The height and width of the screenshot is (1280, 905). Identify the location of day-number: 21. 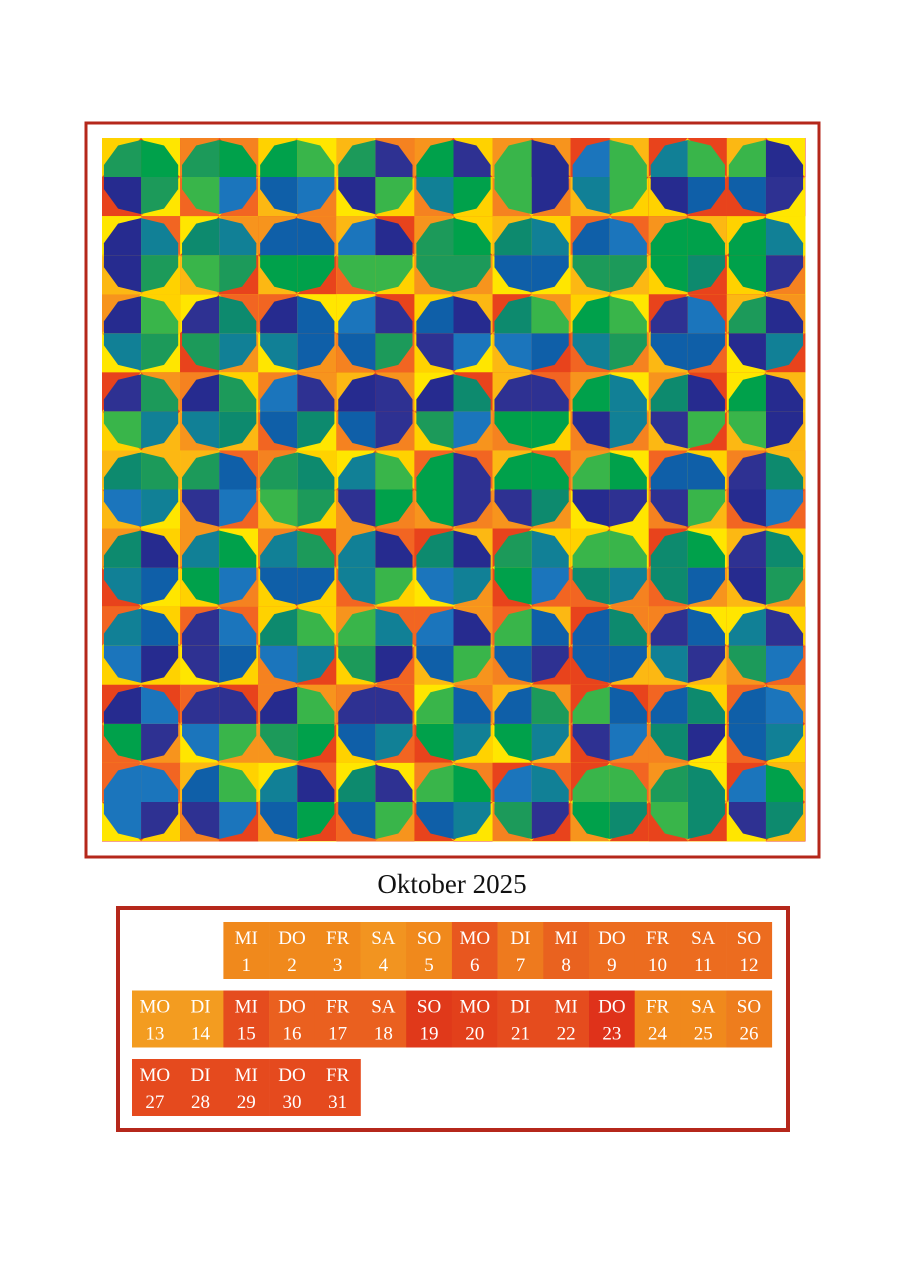
(520, 1034).